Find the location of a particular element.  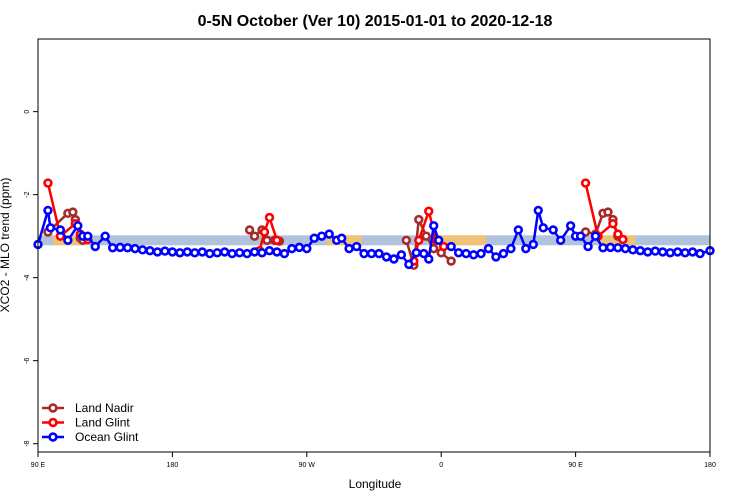

y-tick-label-4: -8 is located at coordinates (27, 443).